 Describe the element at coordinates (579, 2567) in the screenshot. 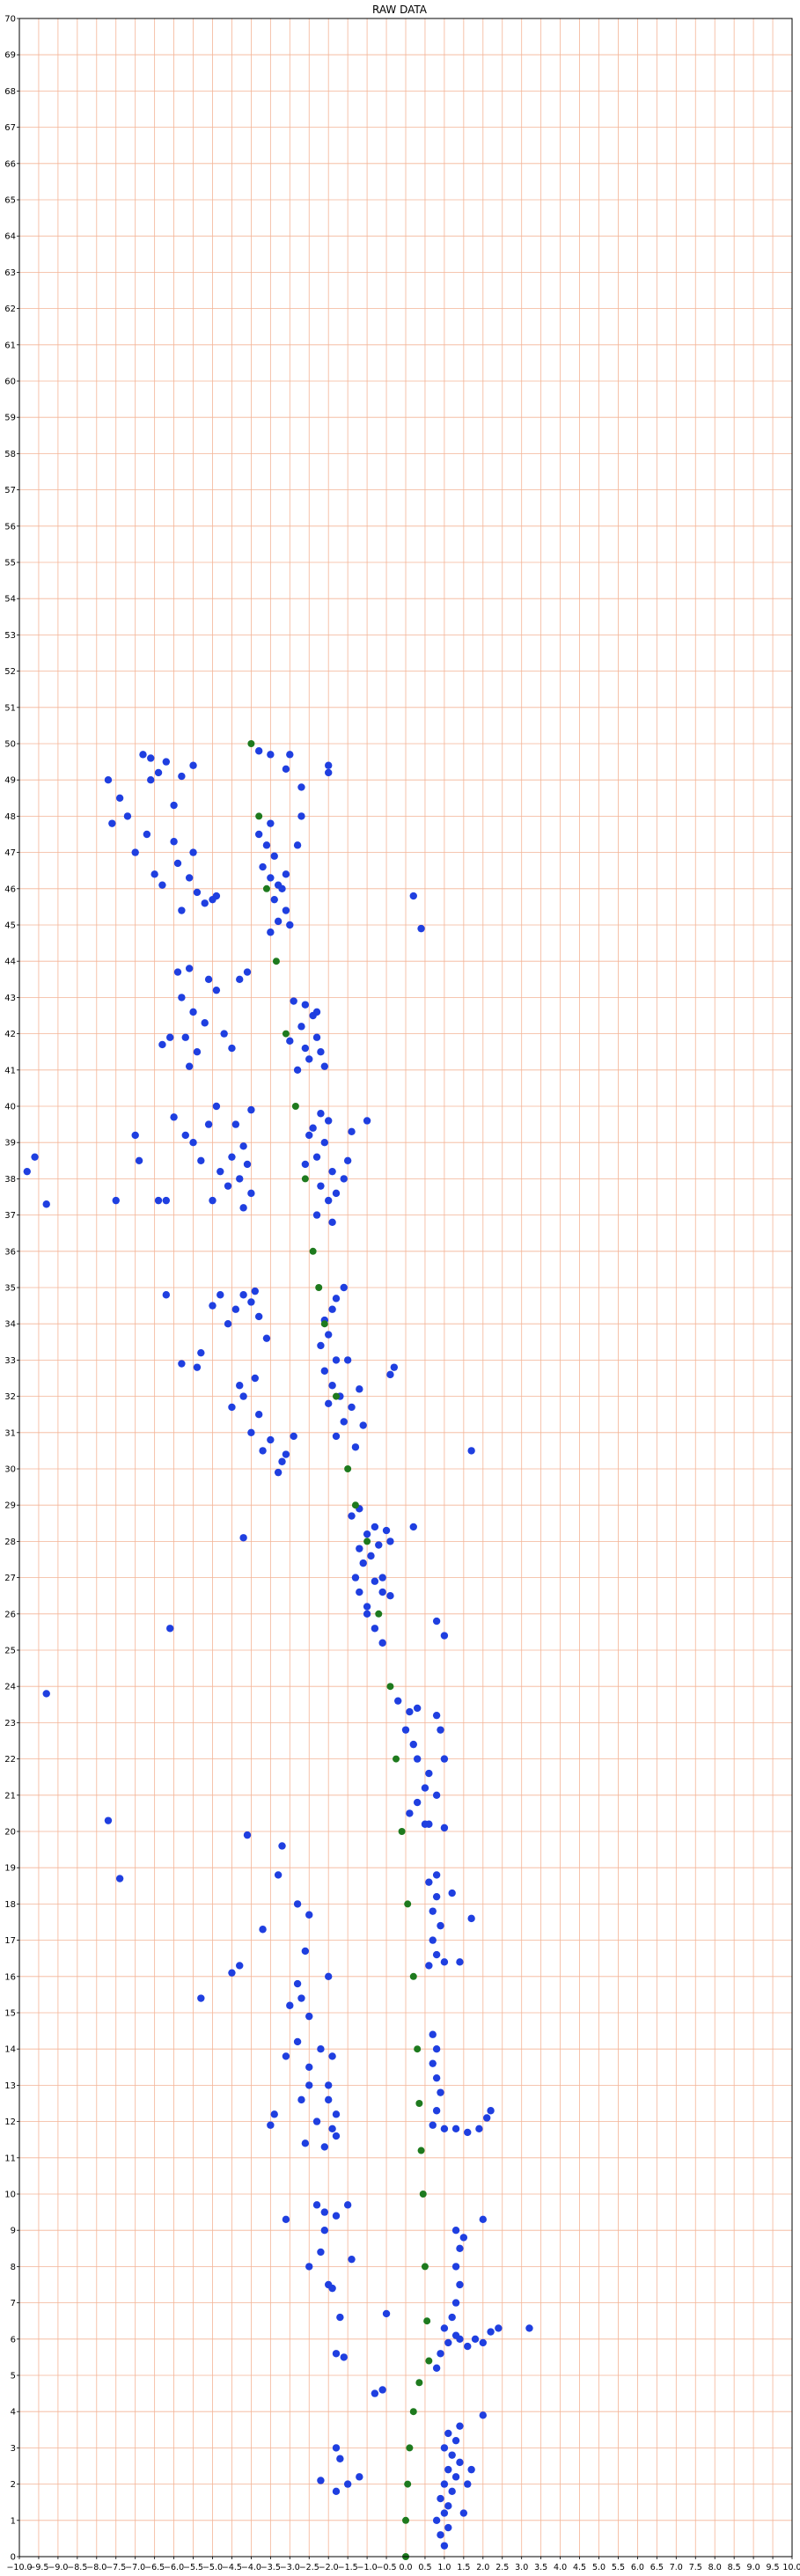

I see `x-tick-label: 4.5` at that location.